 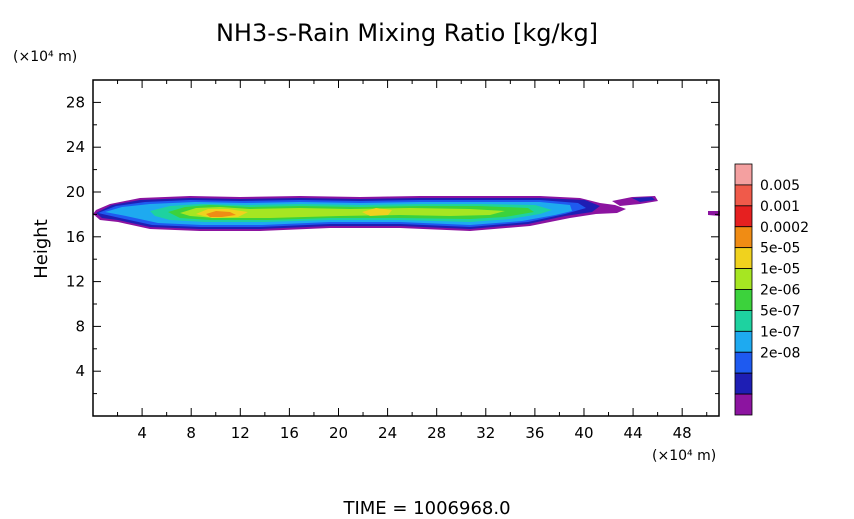 I want to click on colorbar-label: 1e-07, so click(x=780, y=332).